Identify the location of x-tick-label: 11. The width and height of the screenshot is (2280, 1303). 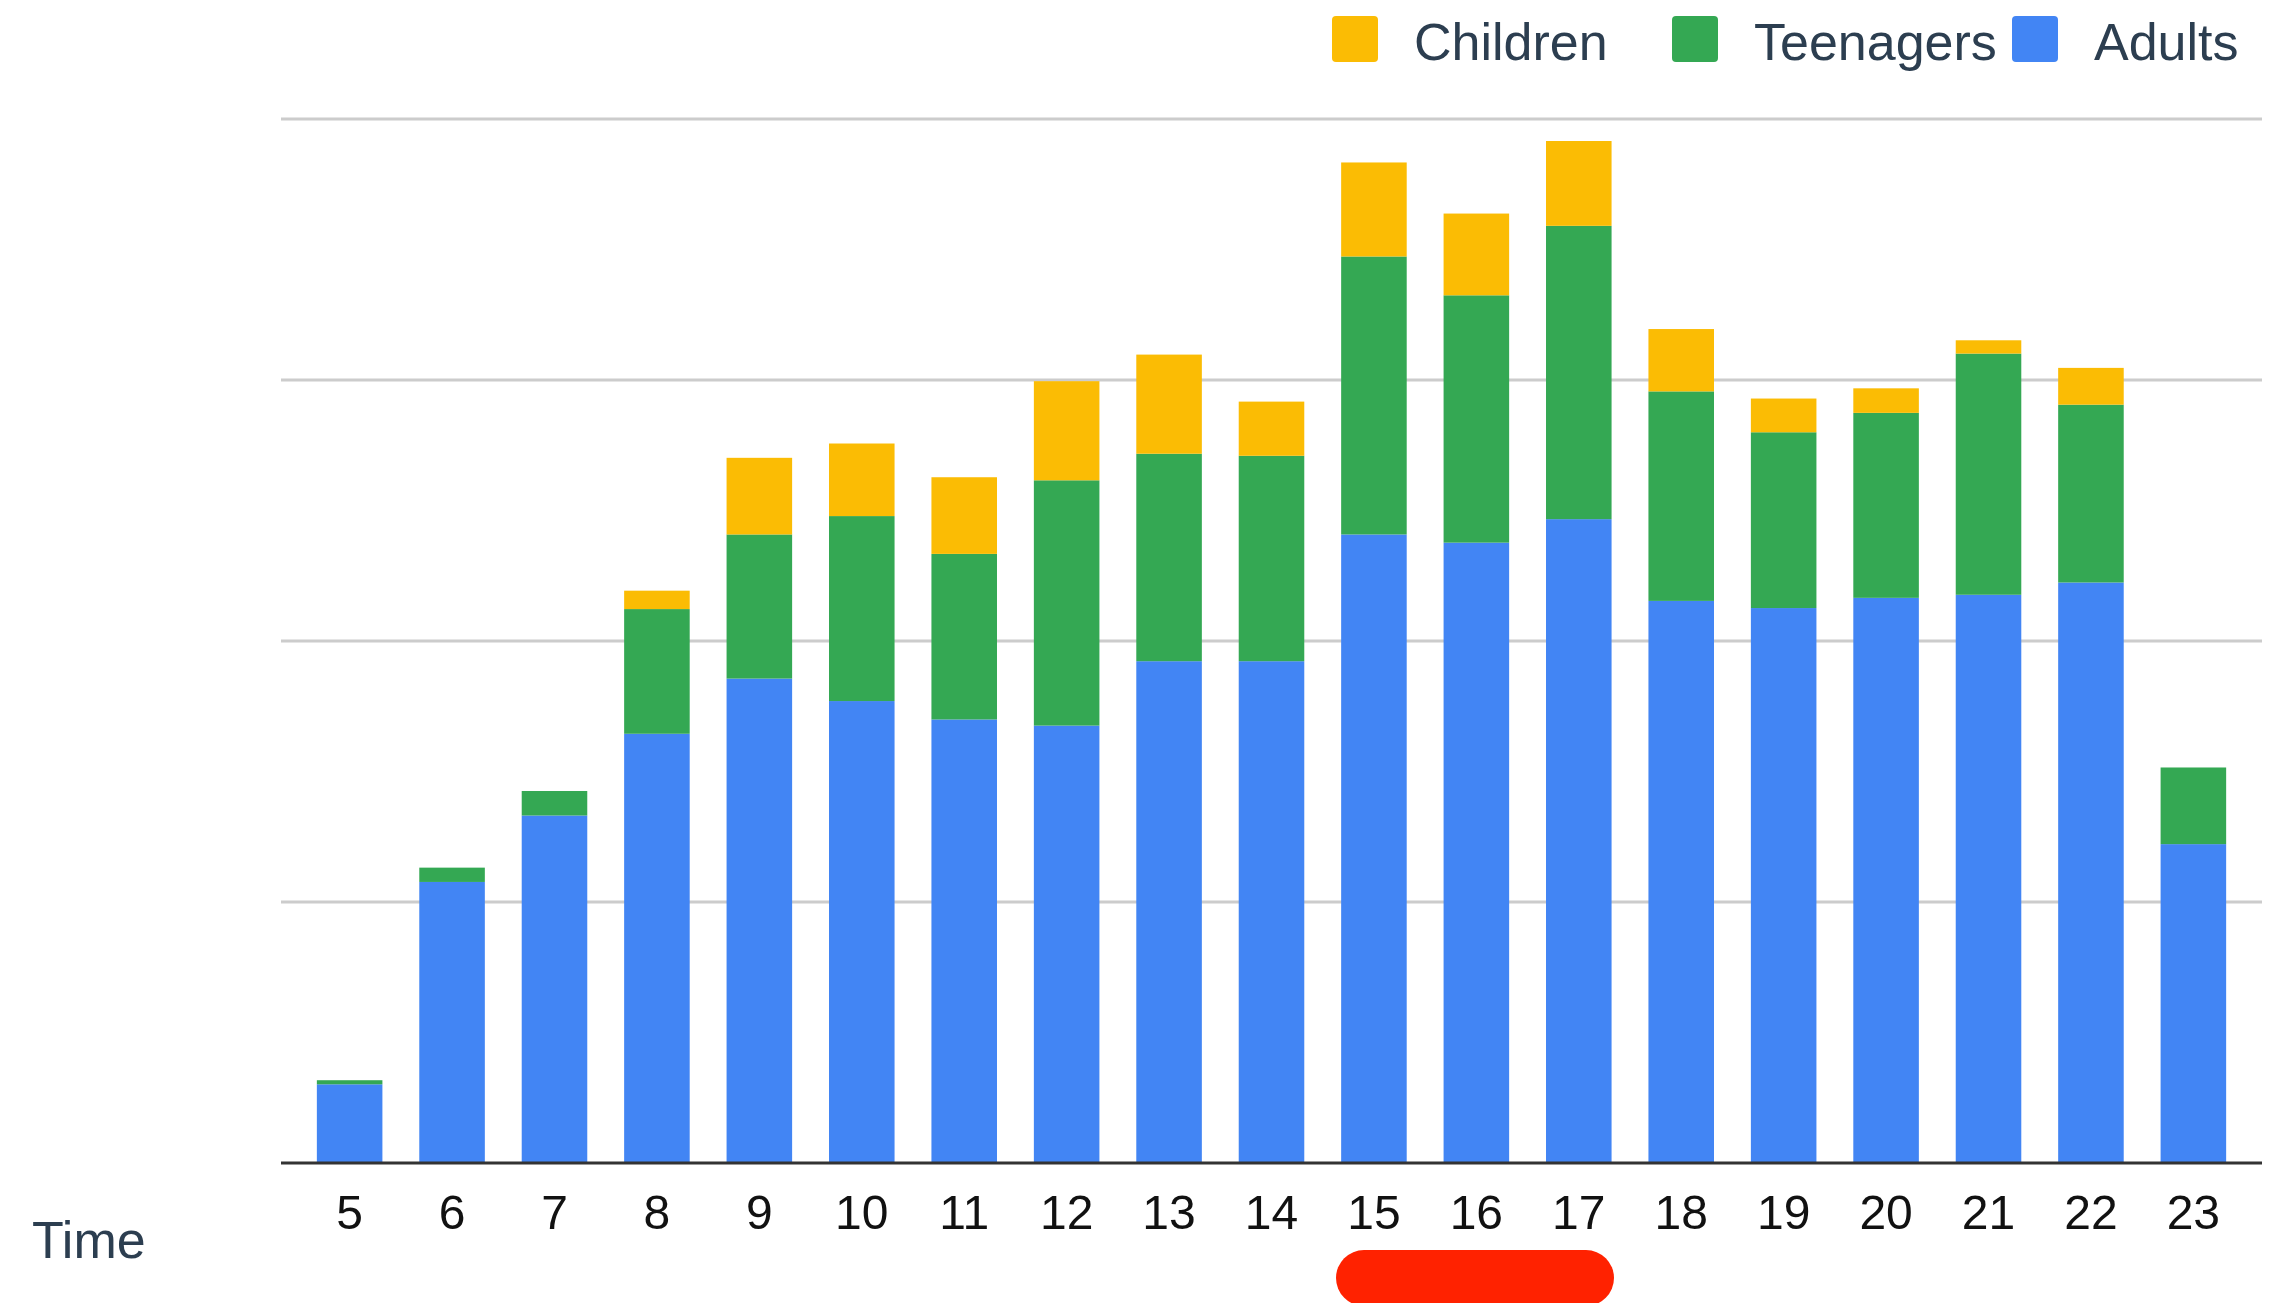
(964, 1212).